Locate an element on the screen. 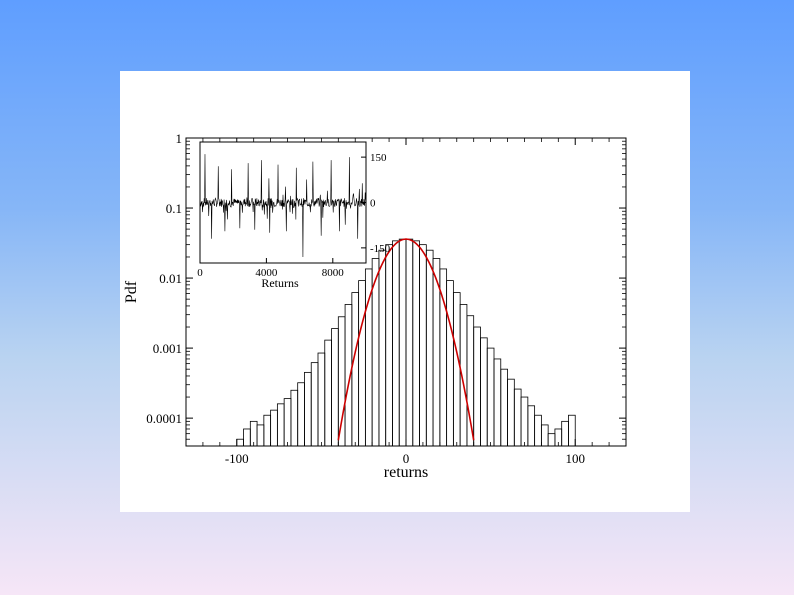  y-axis-label: Pdf is located at coordinates (131, 291).